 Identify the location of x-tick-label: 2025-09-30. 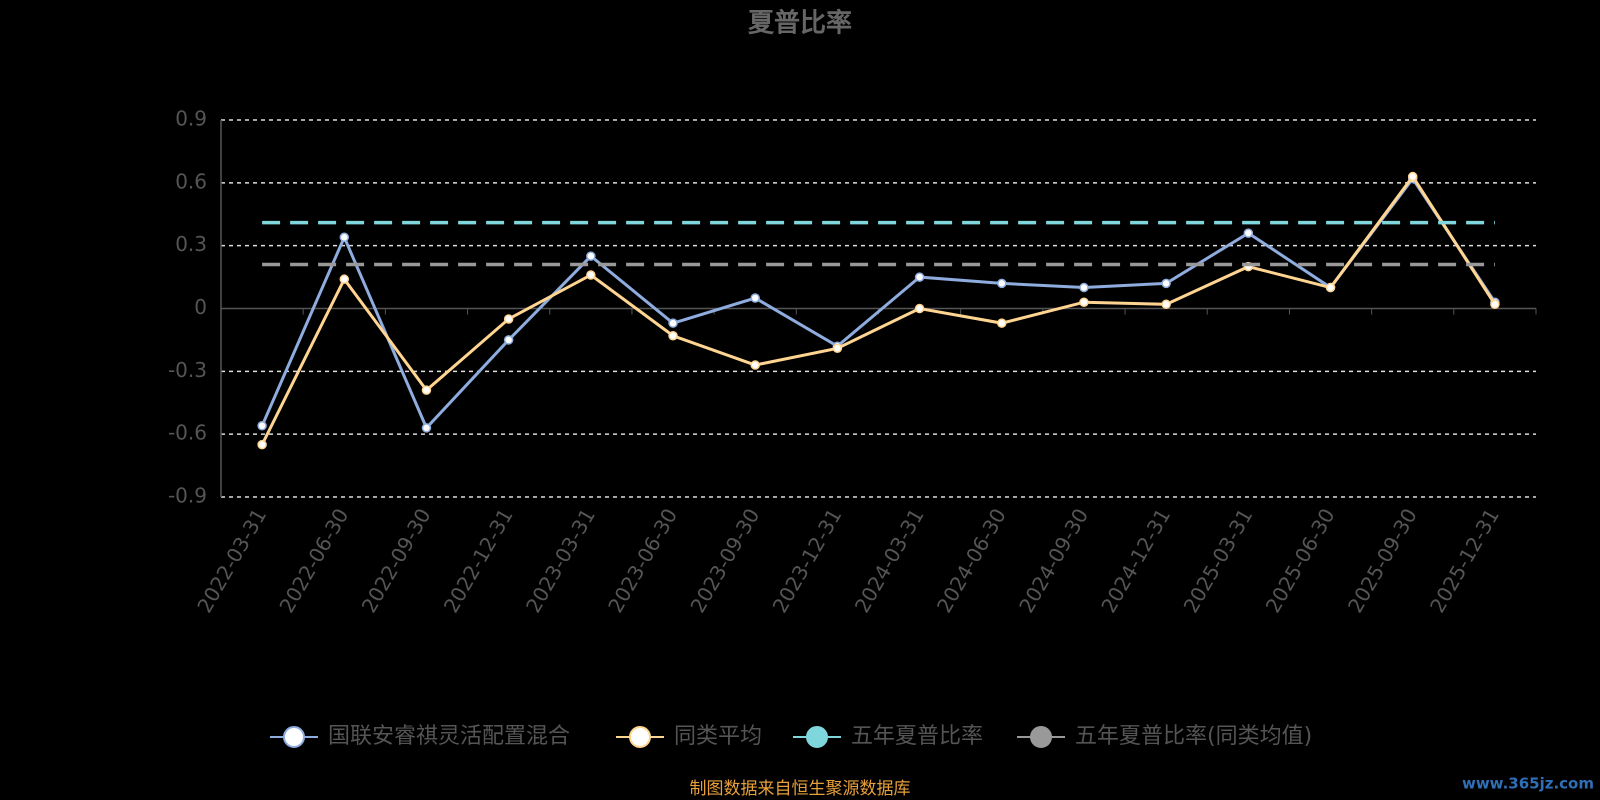
(1382, 560).